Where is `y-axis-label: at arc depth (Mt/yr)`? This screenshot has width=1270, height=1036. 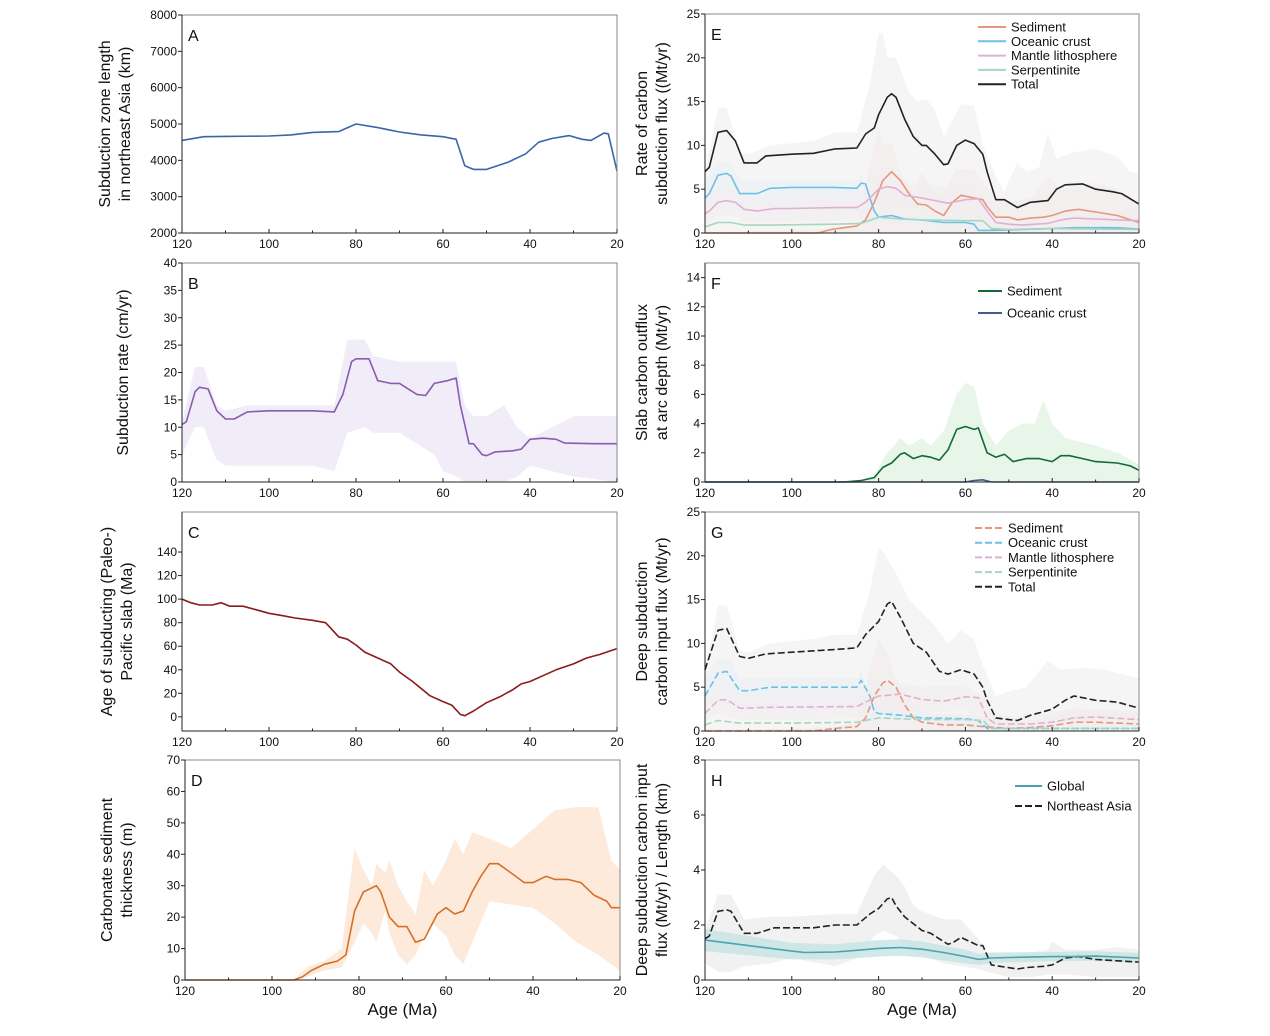
y-axis-label: at arc depth (Mt/yr) is located at coordinates (662, 372).